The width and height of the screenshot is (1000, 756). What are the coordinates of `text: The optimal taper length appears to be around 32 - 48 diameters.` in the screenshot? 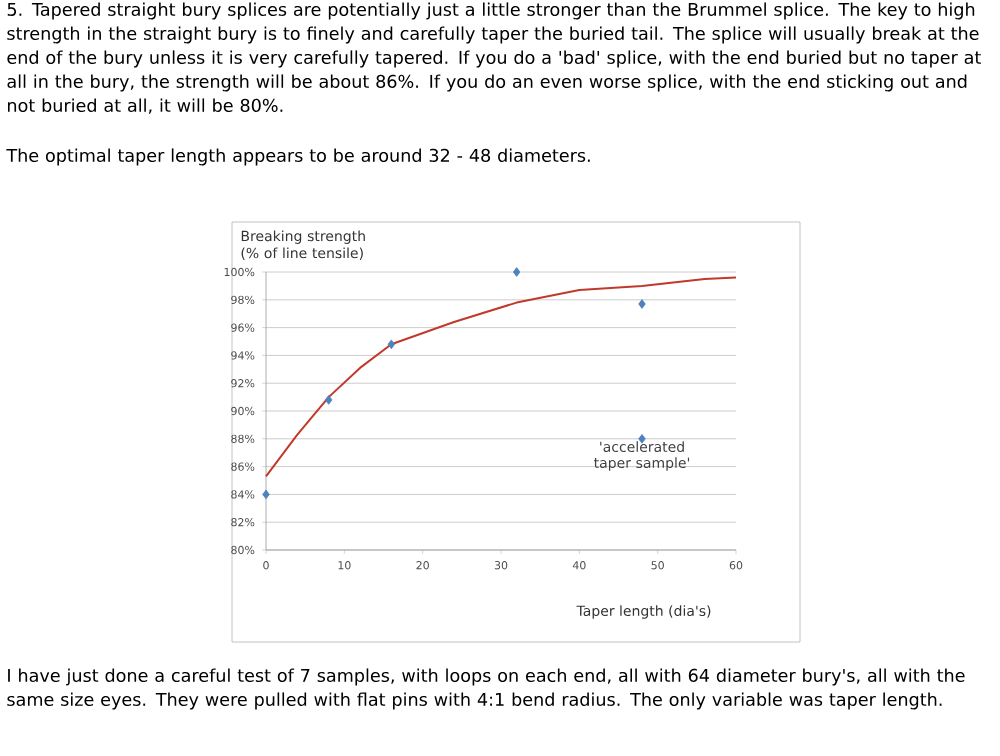 It's located at (298, 157).